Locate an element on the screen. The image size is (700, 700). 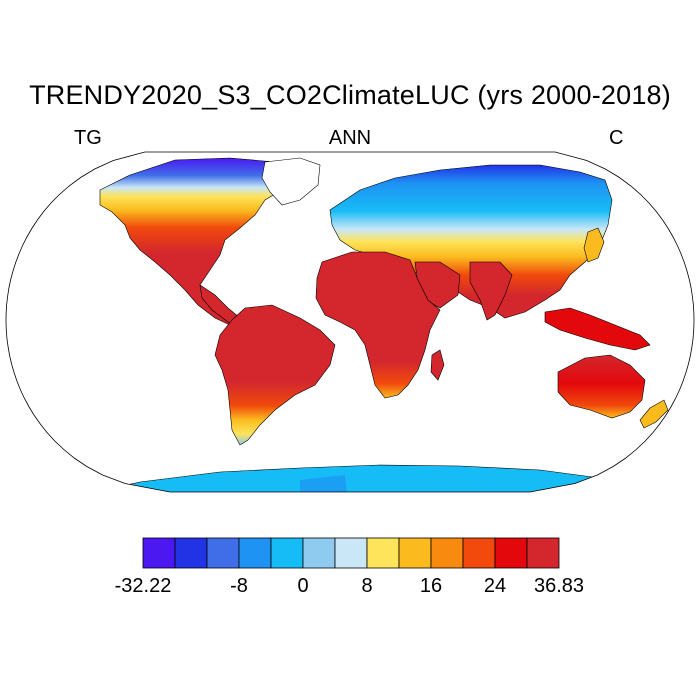
colorbar-bins is located at coordinates (351, 553).